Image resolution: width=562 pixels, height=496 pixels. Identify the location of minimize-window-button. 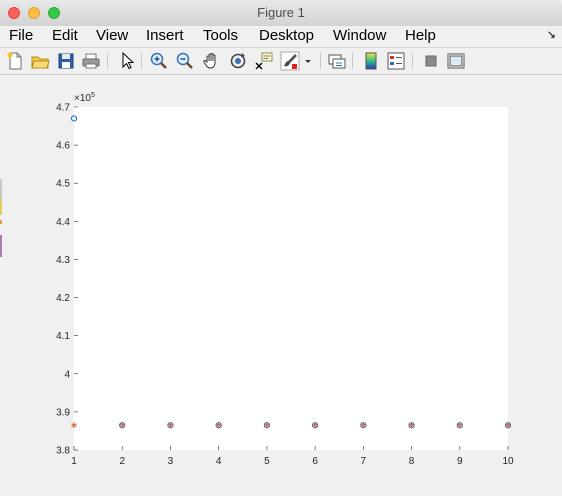
(34, 13).